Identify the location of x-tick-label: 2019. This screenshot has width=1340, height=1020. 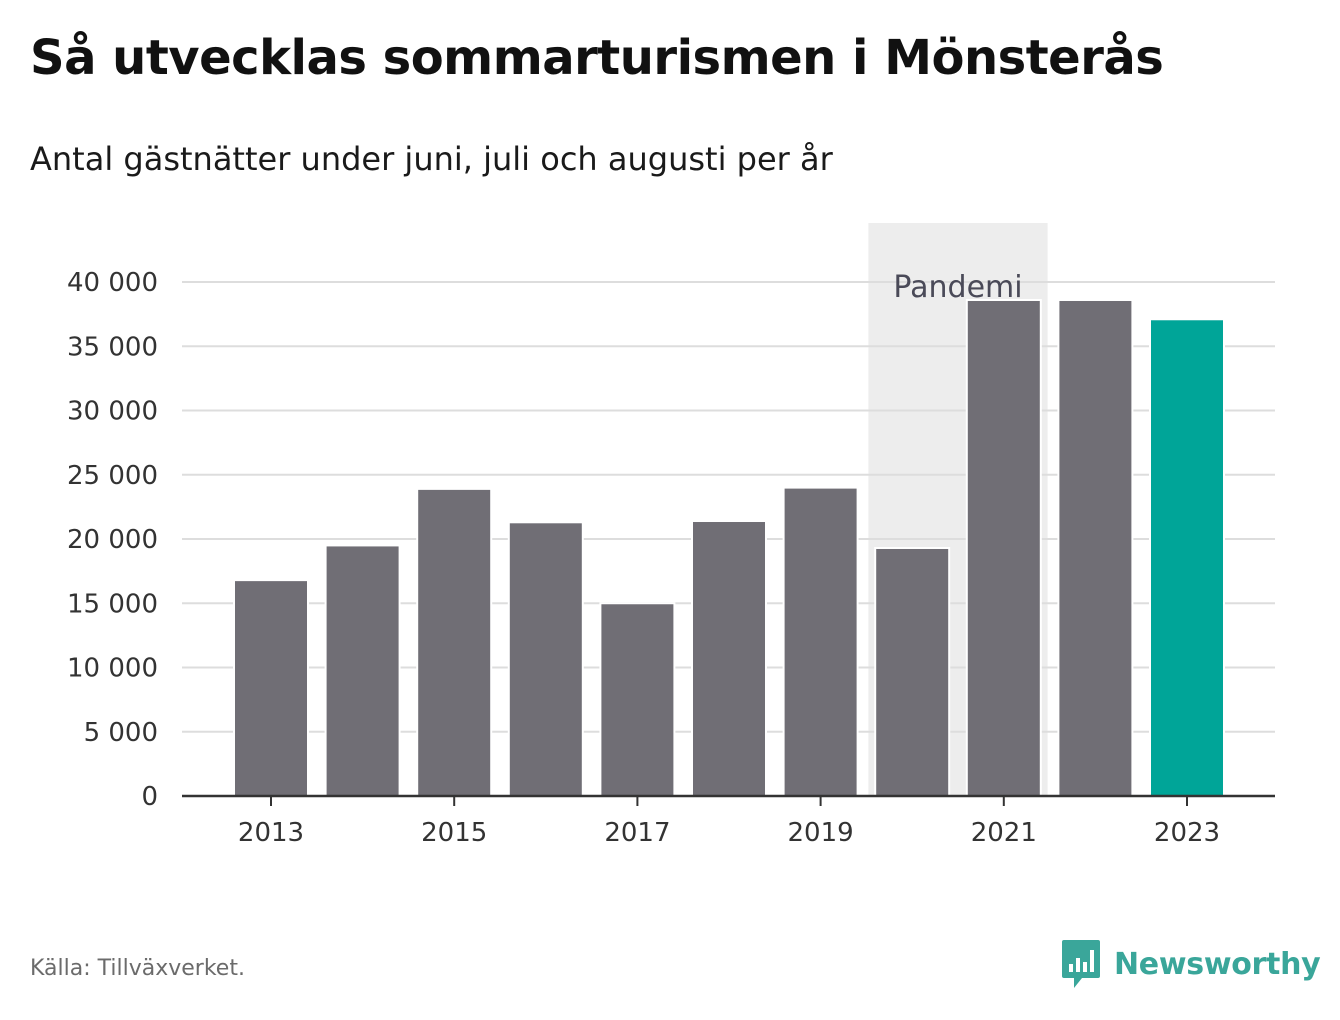
(821, 833).